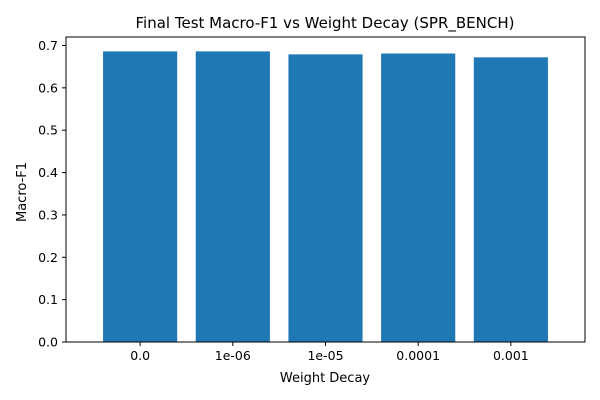 The height and width of the screenshot is (400, 600). What do you see at coordinates (48, 342) in the screenshot?
I see `y-tick-label: 0.0` at bounding box center [48, 342].